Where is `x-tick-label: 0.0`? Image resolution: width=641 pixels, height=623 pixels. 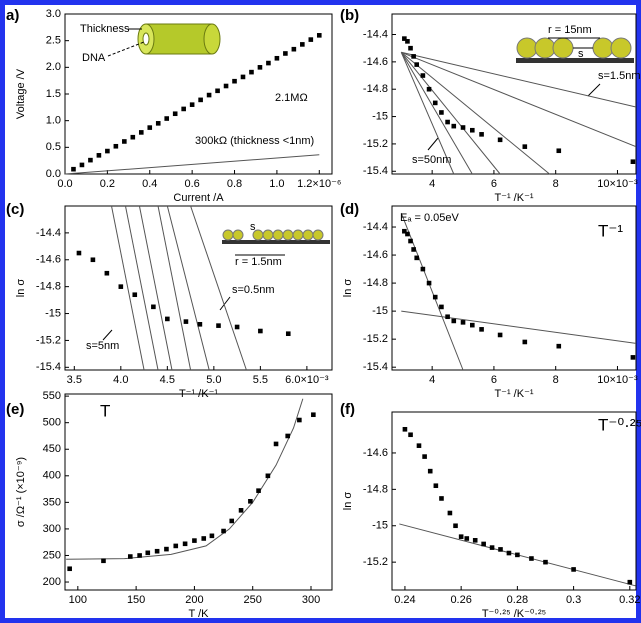
x-tick-label: 0.0 is located at coordinates (64, 184).